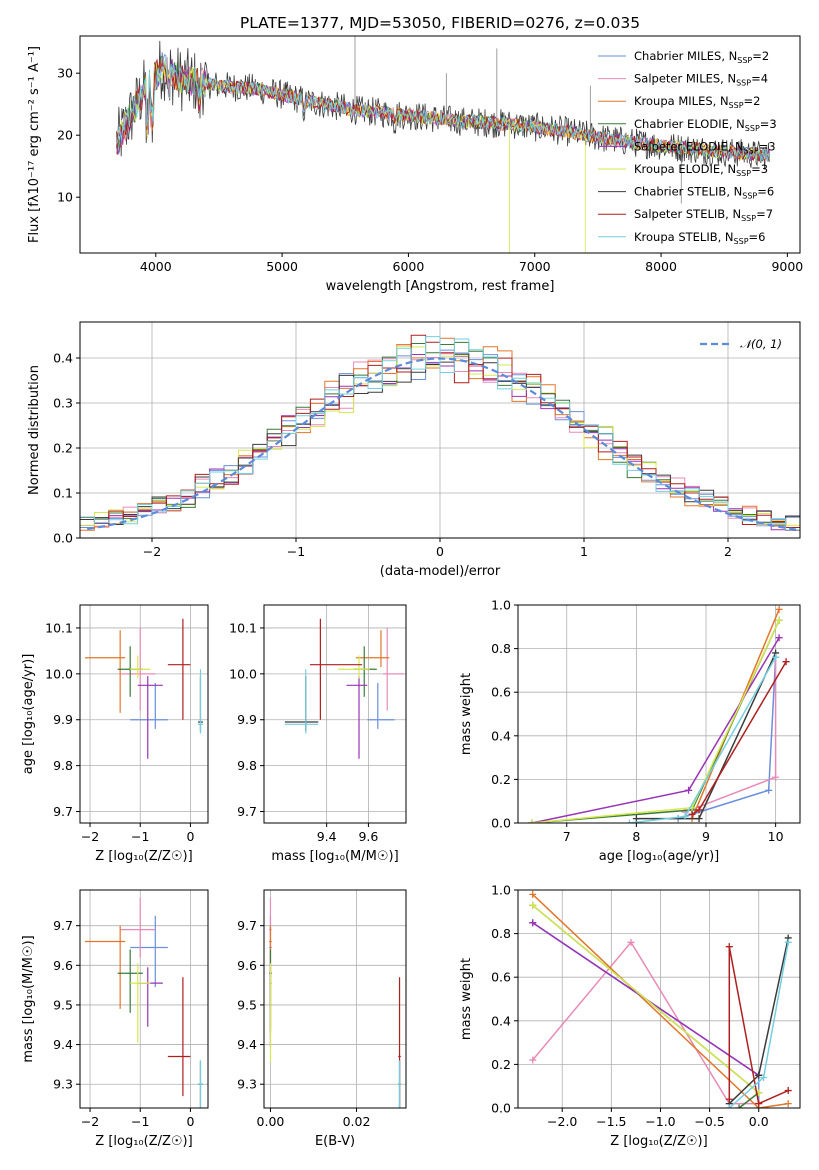 Image resolution: width=819 pixels, height=1170 pixels. What do you see at coordinates (63, 448) in the screenshot?
I see `y-tick-label: 0.2` at bounding box center [63, 448].